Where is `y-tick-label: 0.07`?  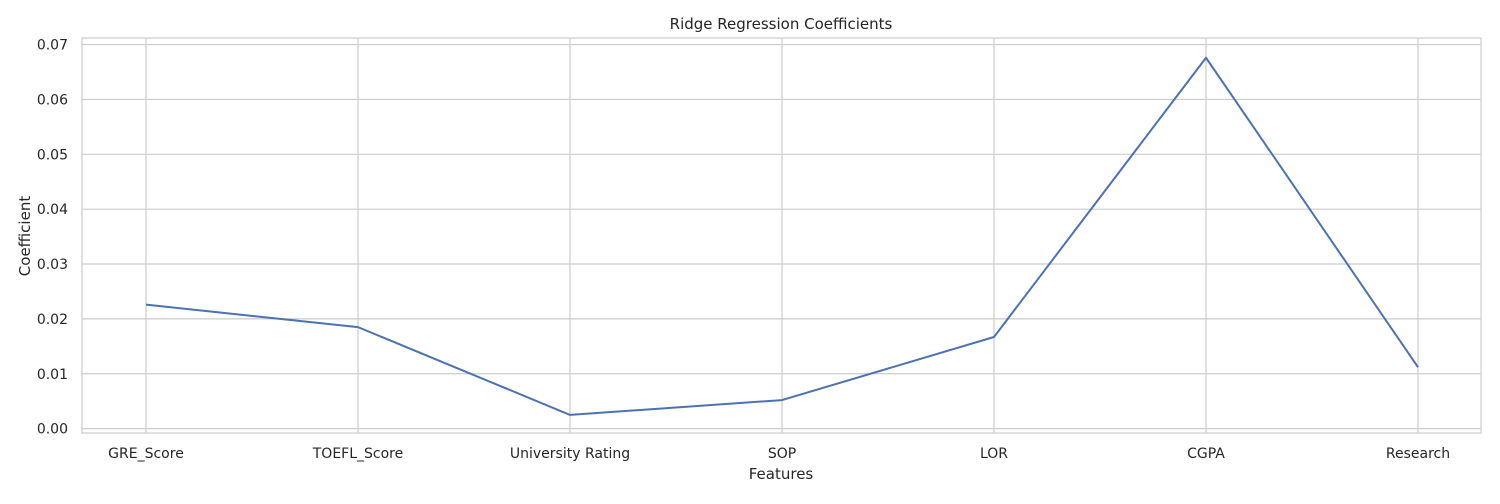
y-tick-label: 0.07 is located at coordinates (52, 46).